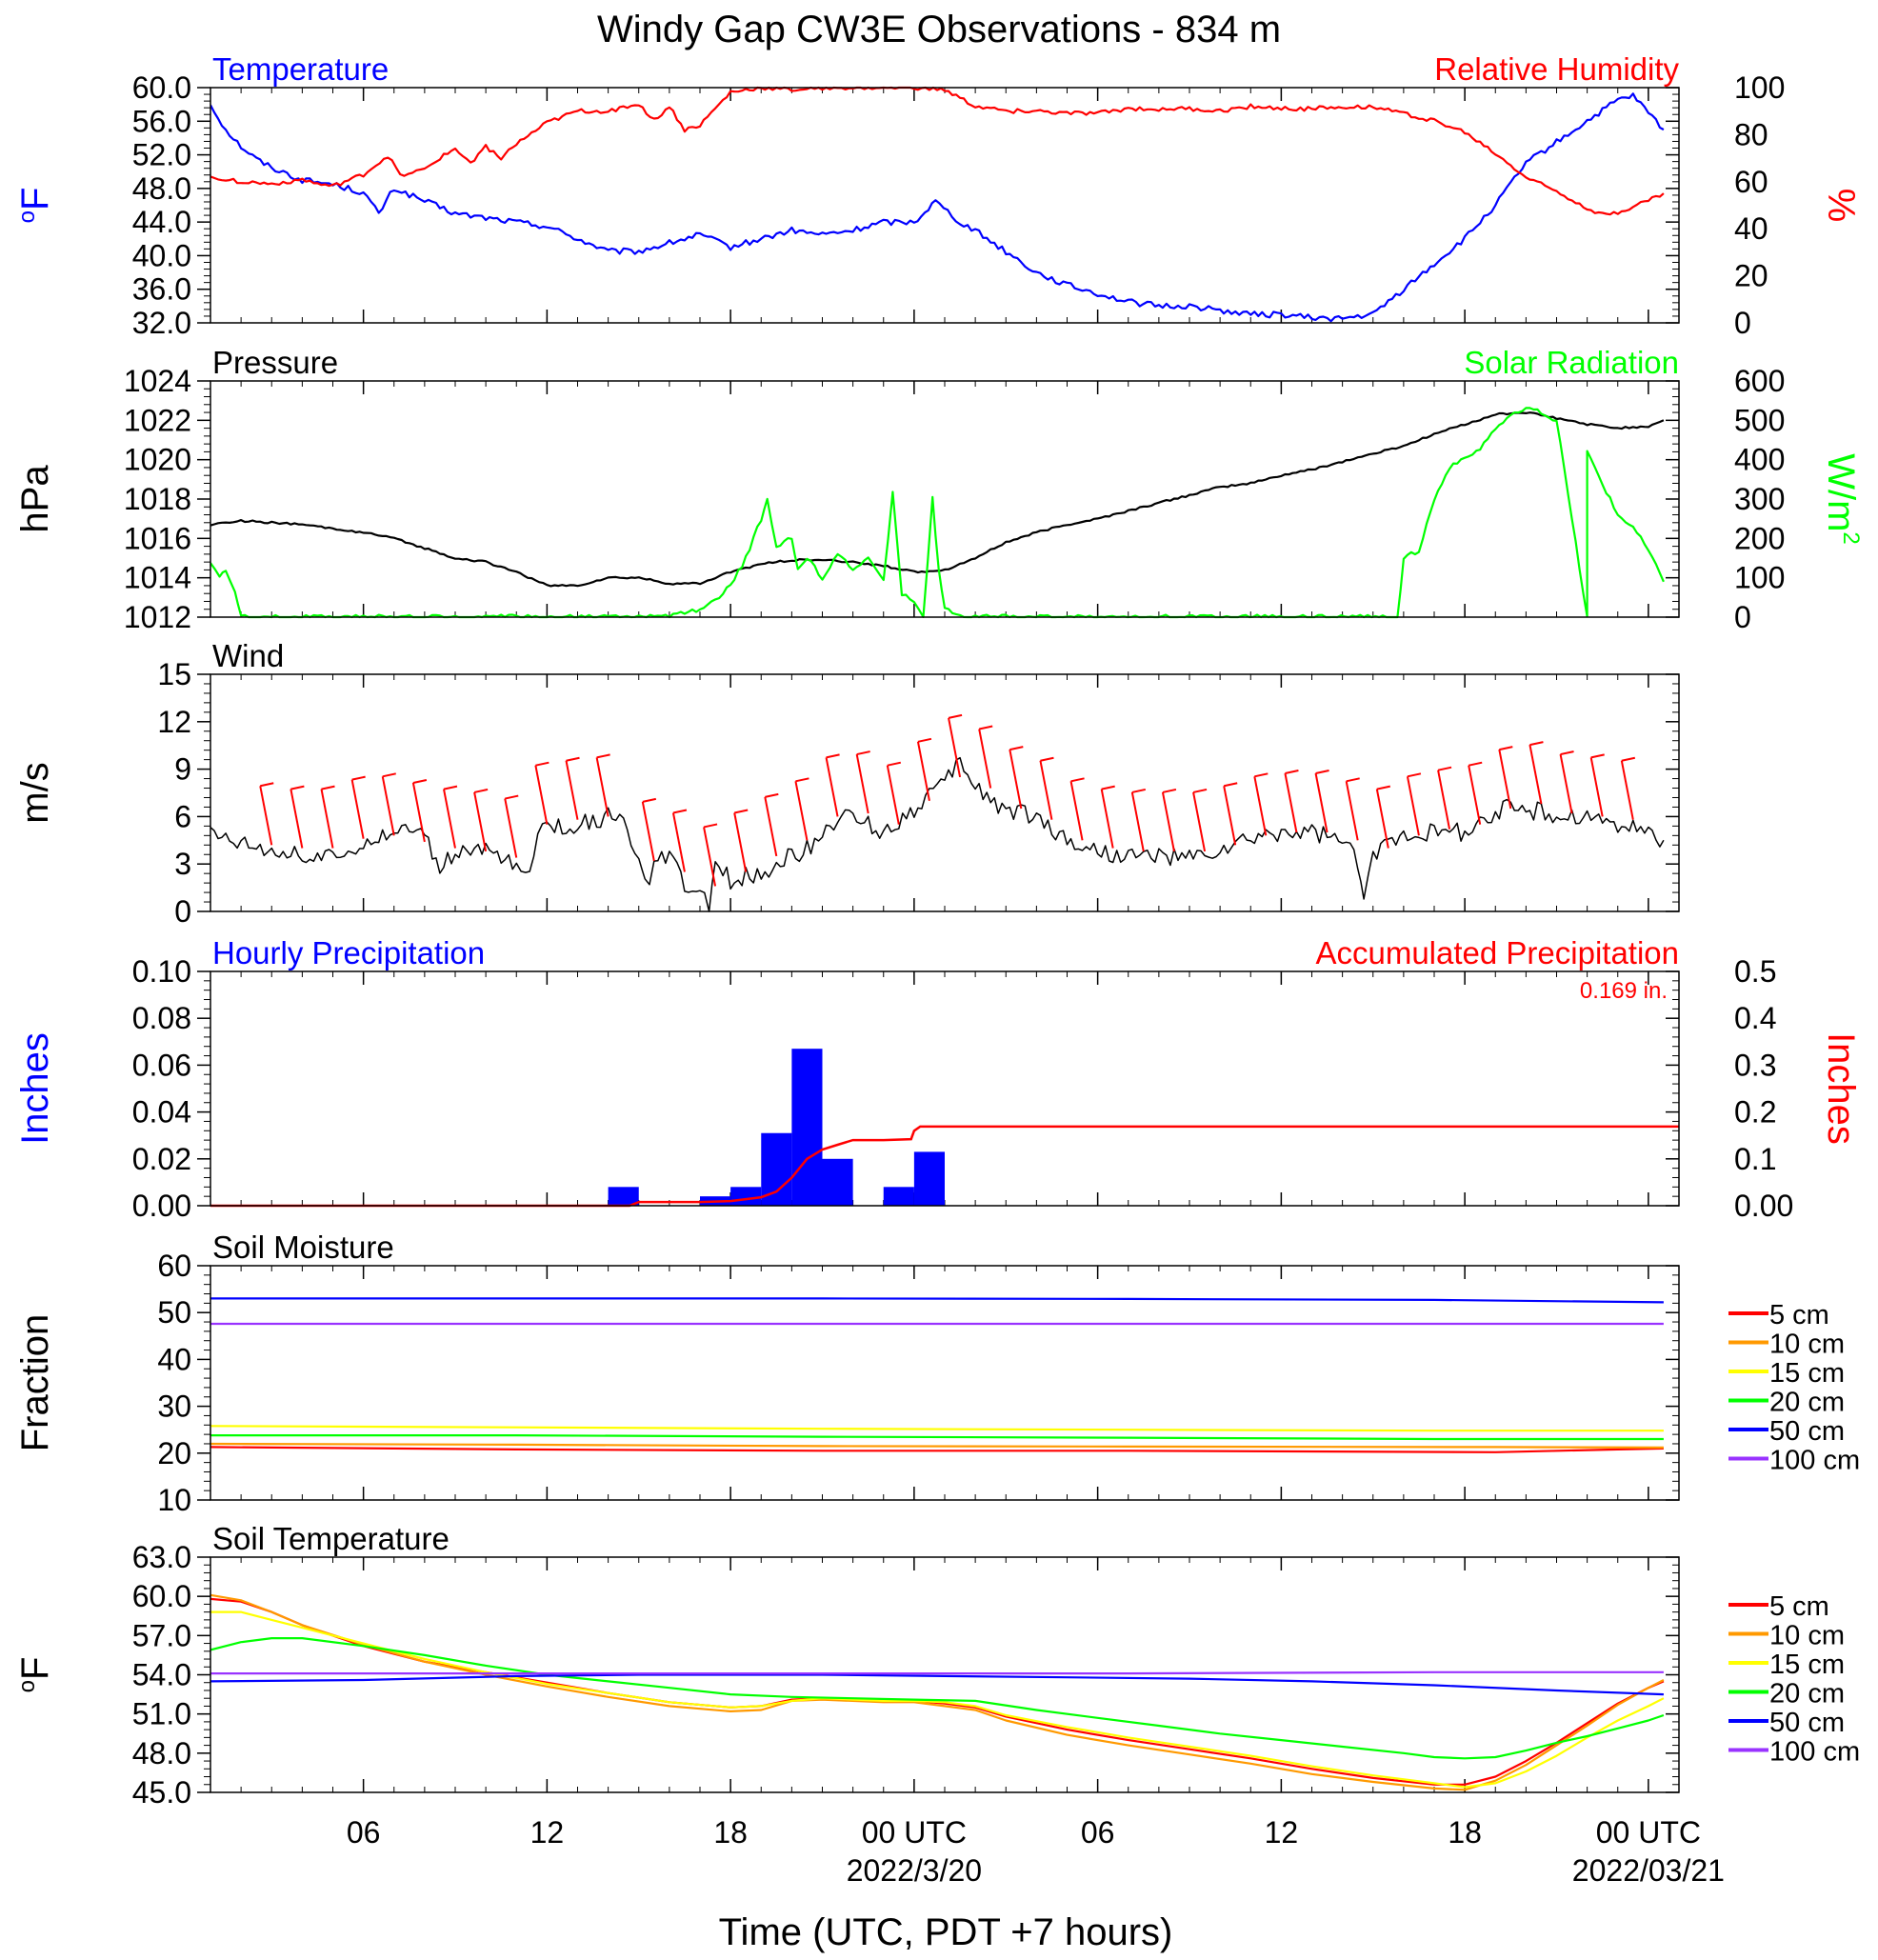 This screenshot has width=1878, height=1960. Describe the element at coordinates (182, 816) in the screenshot. I see `y-tick-label: 6` at that location.